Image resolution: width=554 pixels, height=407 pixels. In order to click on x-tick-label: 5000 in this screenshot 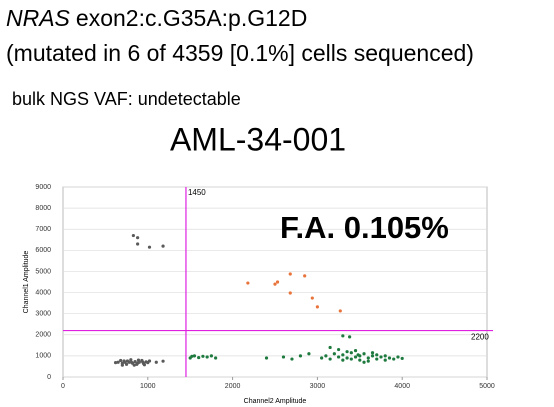, I will do `click(487, 386)`.